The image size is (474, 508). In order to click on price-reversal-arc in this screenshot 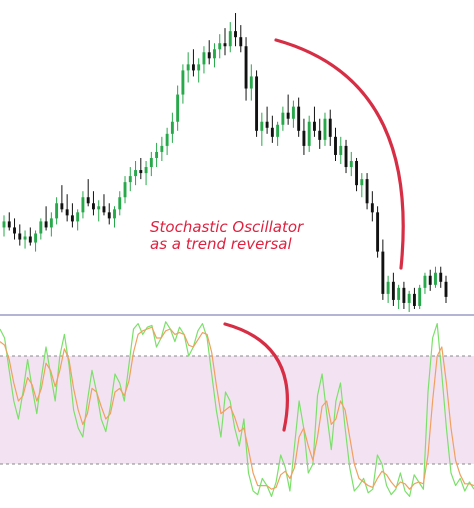, I will do `click(339, 154)`.